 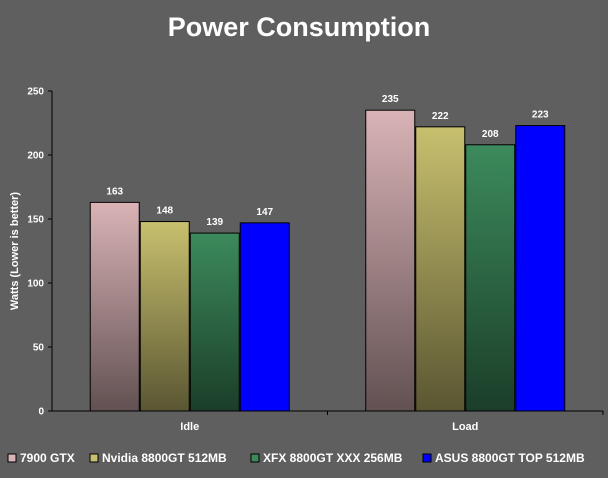 What do you see at coordinates (390, 99) in the screenshot?
I see `data-label: 235` at bounding box center [390, 99].